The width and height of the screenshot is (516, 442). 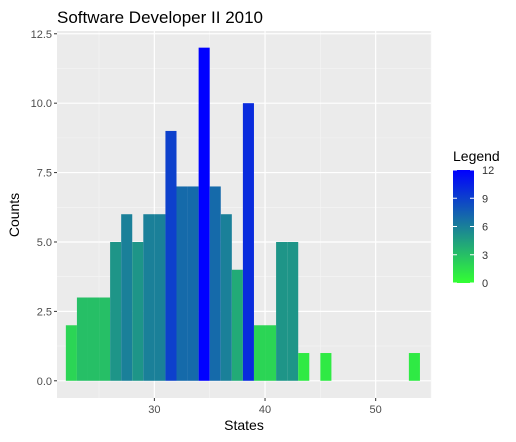 What do you see at coordinates (41, 104) in the screenshot?
I see `y-tick-label: 10.0` at bounding box center [41, 104].